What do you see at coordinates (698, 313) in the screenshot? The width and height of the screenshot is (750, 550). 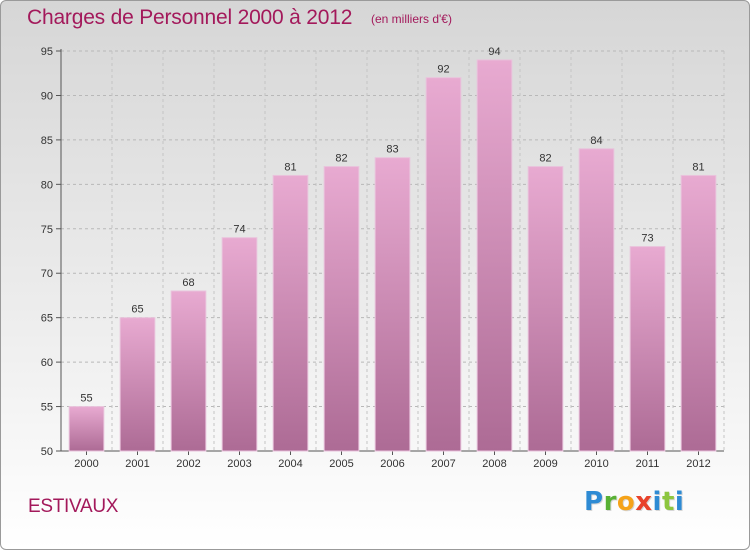 I see `bar-2012` at bounding box center [698, 313].